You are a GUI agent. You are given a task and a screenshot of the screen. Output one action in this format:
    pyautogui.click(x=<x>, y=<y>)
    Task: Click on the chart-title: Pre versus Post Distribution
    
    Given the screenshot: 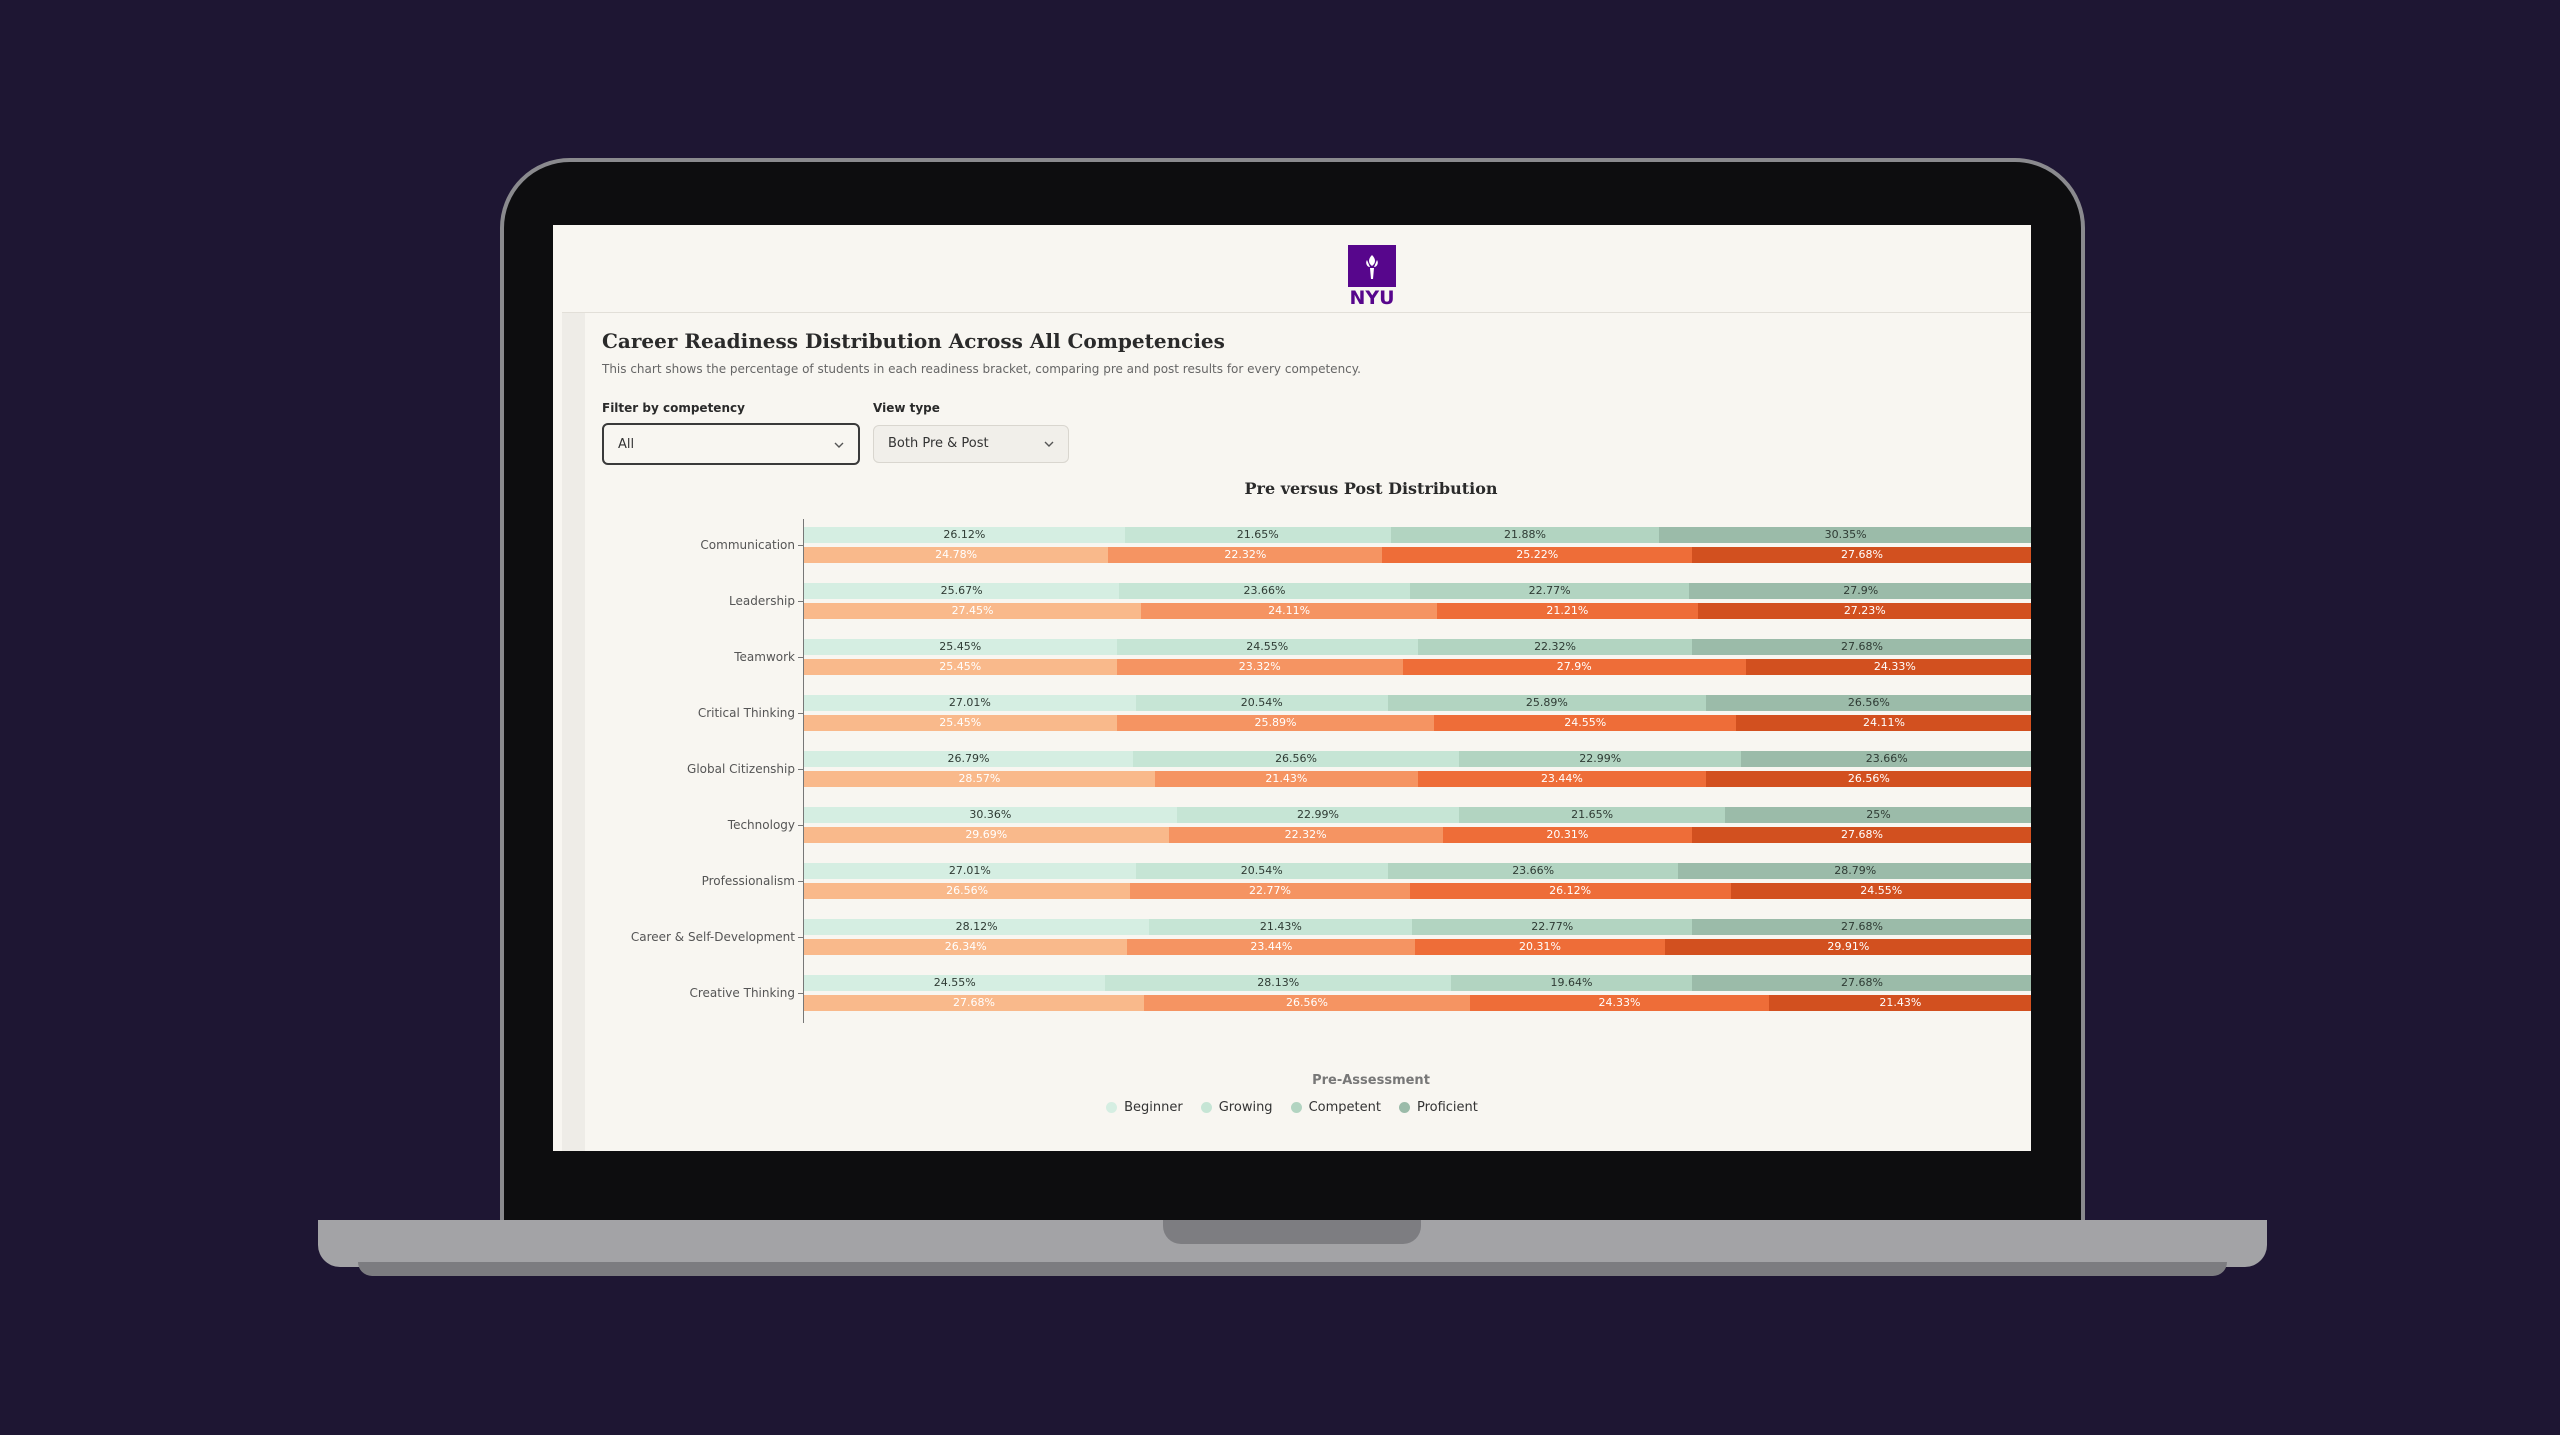 What is the action you would take?
    pyautogui.click(x=1371, y=488)
    